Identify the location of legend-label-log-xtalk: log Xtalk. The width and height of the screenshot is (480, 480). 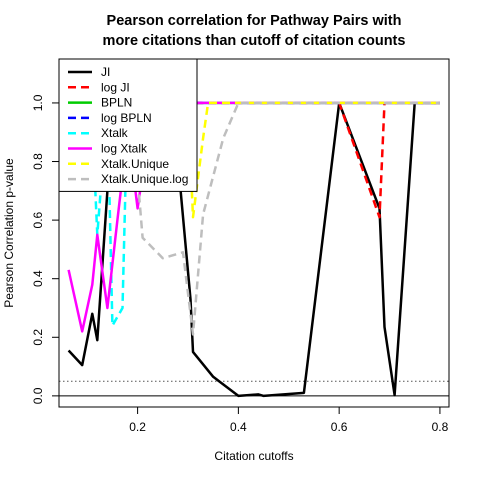
(124, 149).